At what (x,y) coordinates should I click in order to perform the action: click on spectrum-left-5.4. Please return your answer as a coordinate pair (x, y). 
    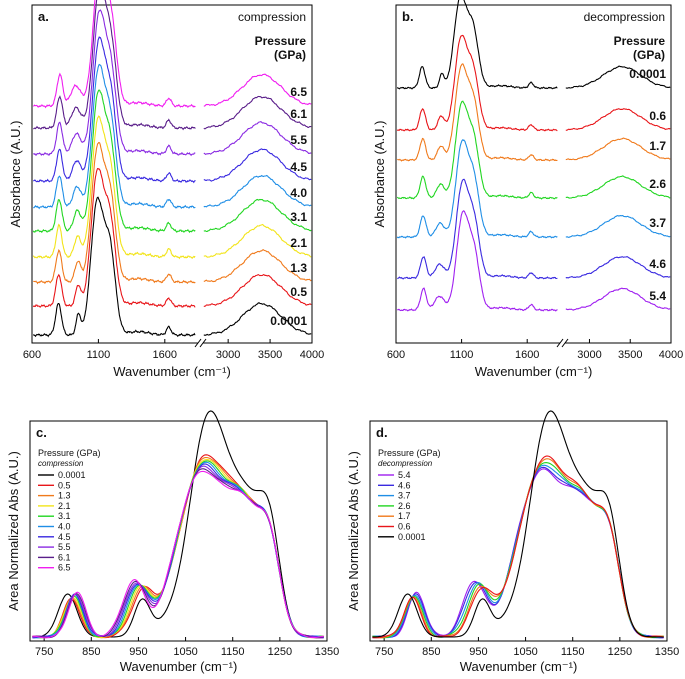
    Looking at the image, I should click on (477, 261).